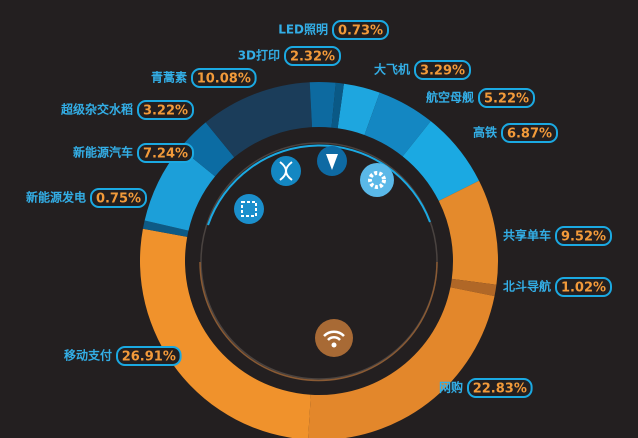  Describe the element at coordinates (88, 355) in the screenshot. I see `category-label: 移动支付` at that location.